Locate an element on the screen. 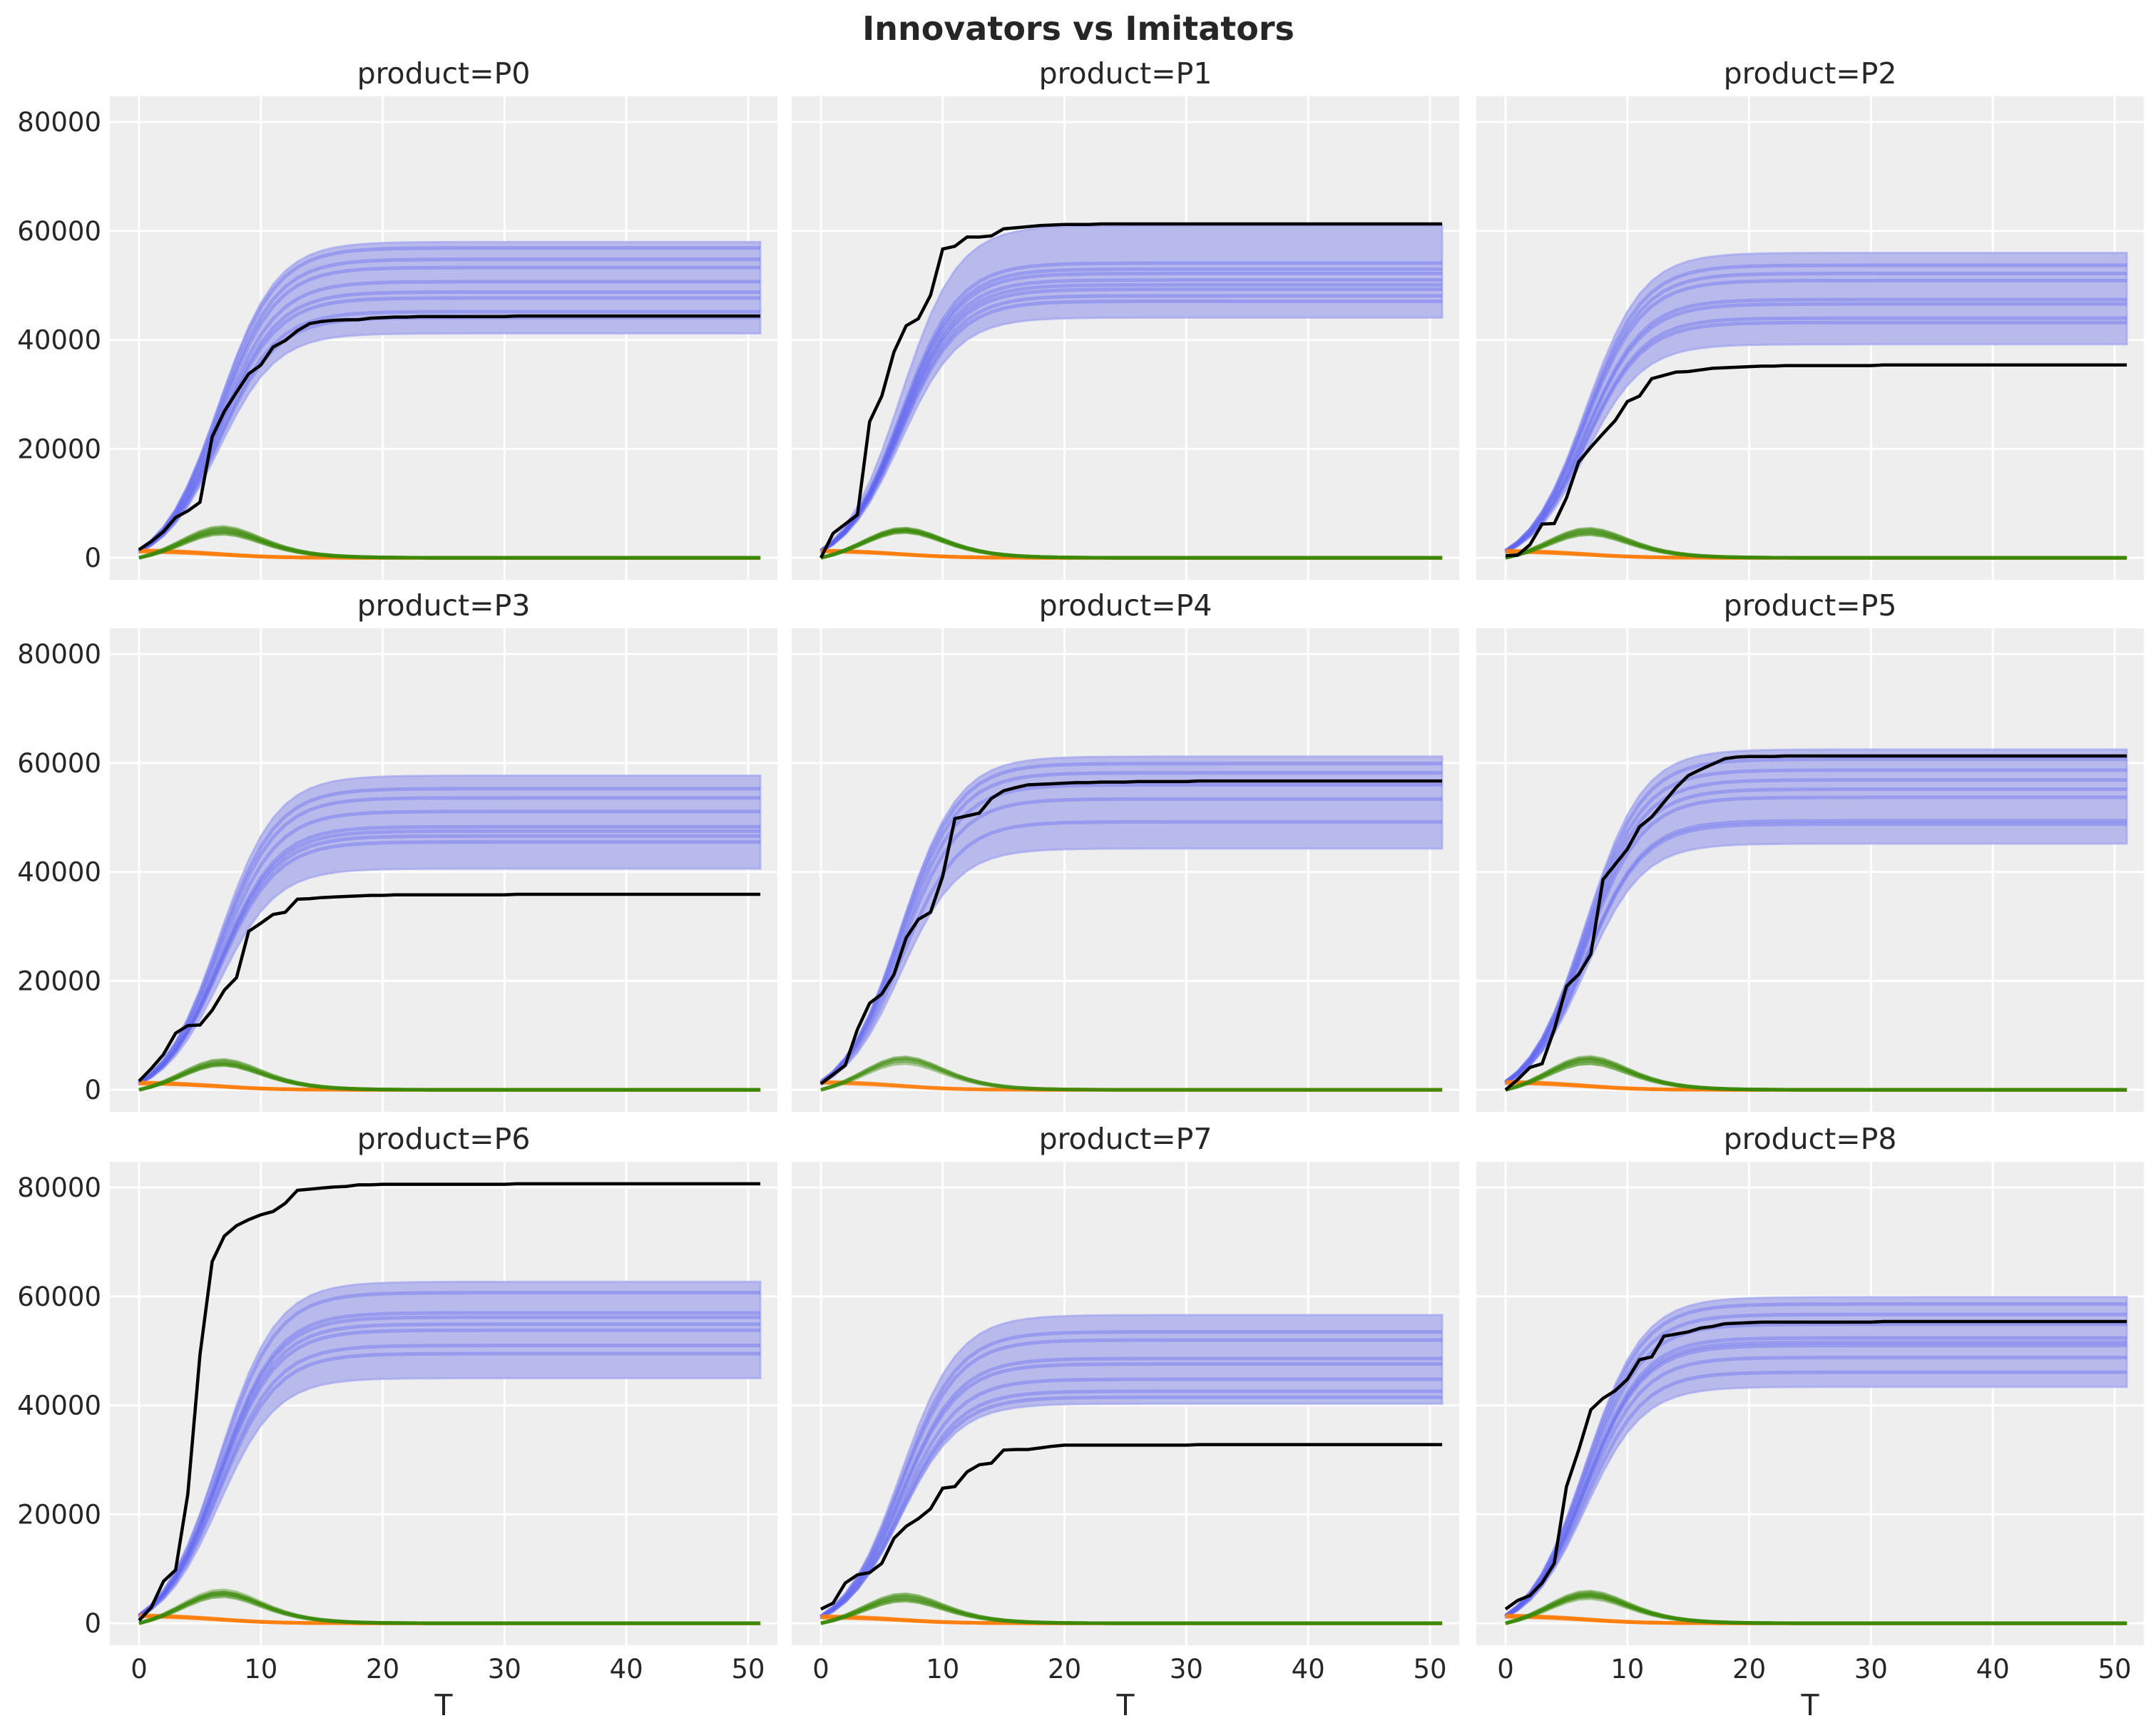  x-axis-label: T is located at coordinates (443, 1705).